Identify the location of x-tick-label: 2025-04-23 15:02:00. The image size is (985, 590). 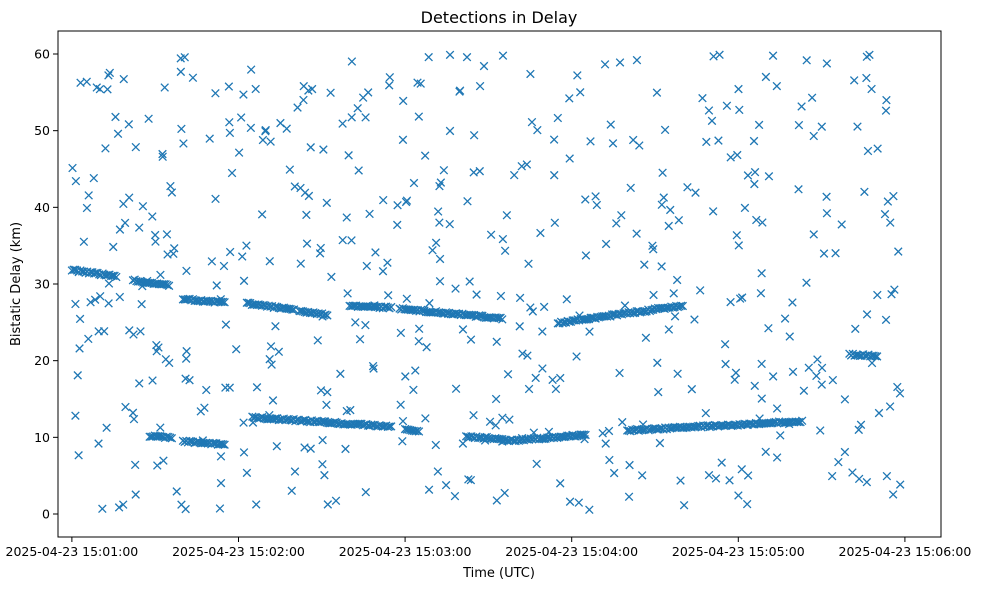
(238, 551).